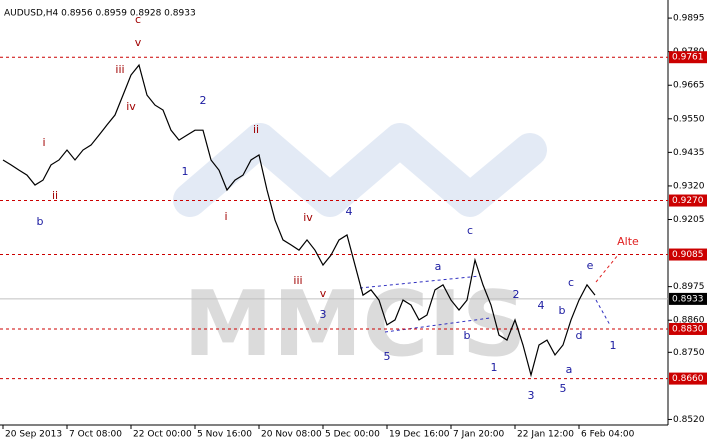 Image resolution: width=710 pixels, height=443 pixels. What do you see at coordinates (608, 435) in the screenshot?
I see `x-tick-label: 6 Feb 04:00` at bounding box center [608, 435].